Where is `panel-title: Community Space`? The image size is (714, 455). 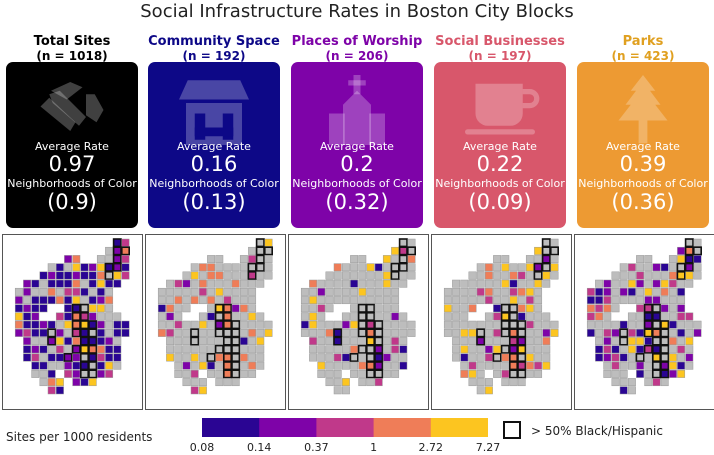 panel-title: Community Space is located at coordinates (214, 41).